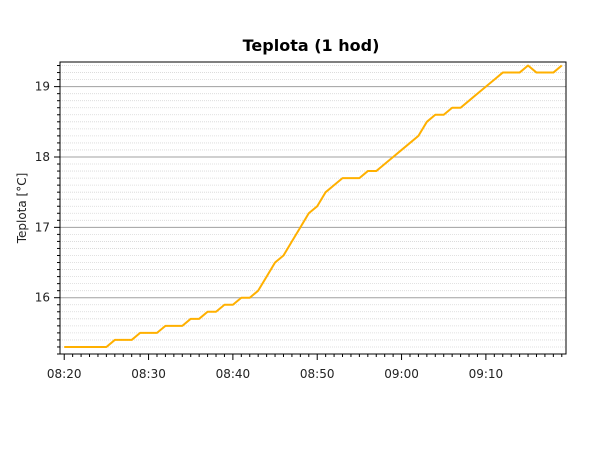  Describe the element at coordinates (42, 157) in the screenshot. I see `y-tick-label: 18` at that location.